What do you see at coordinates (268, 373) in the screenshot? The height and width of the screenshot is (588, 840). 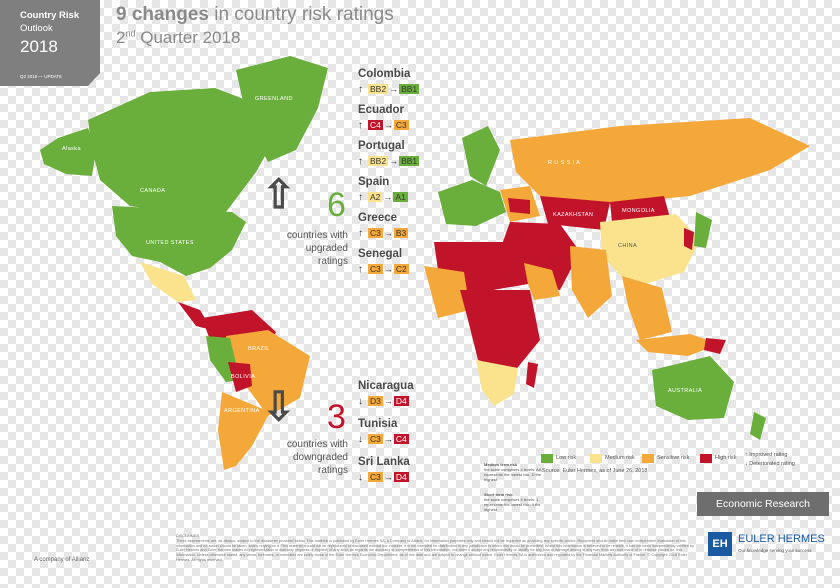 I see `brazil-shape` at bounding box center [268, 373].